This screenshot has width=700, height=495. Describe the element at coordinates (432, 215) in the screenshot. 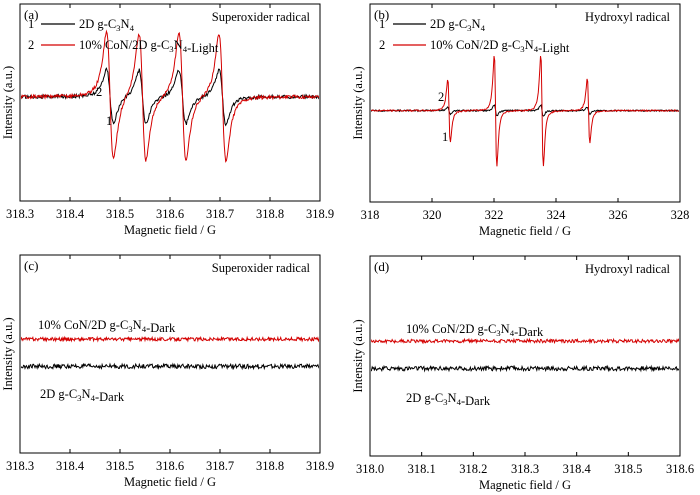

I see `x-tick-label: 320` at that location.